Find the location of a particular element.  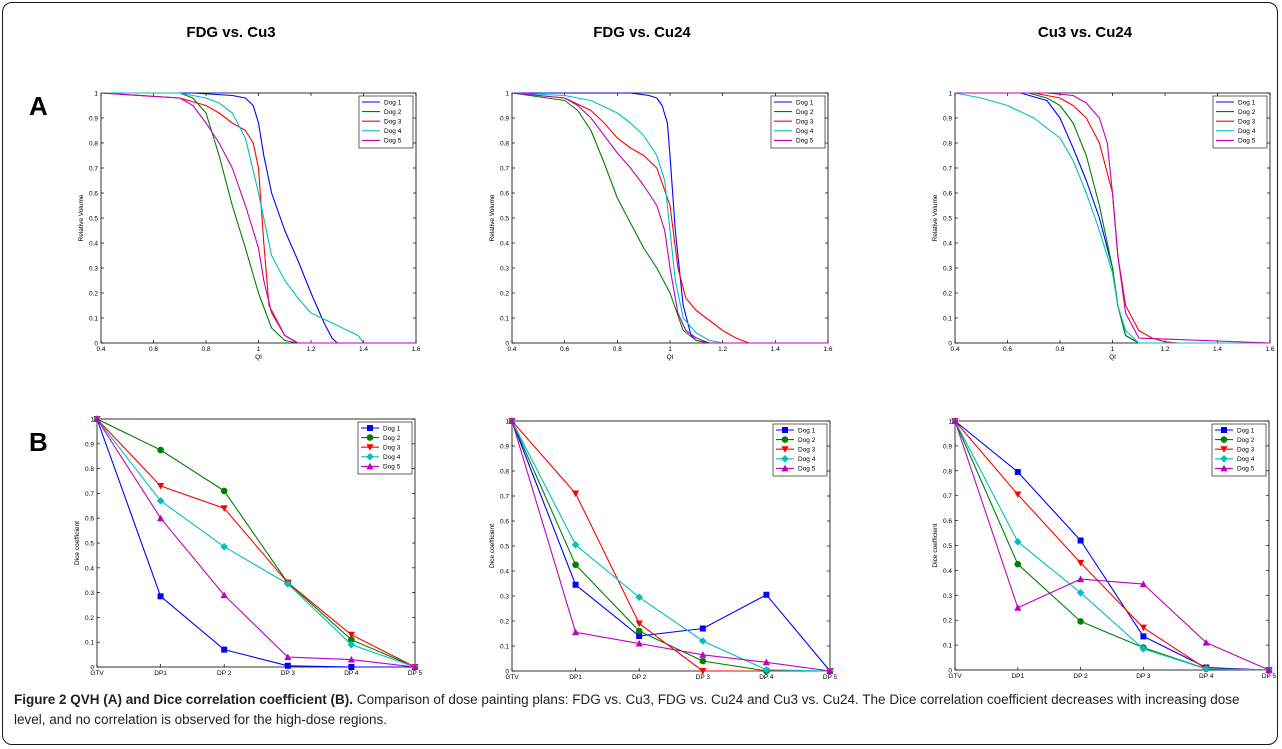

chart-6-legend-label: Dog 4 is located at coordinates (1246, 459).